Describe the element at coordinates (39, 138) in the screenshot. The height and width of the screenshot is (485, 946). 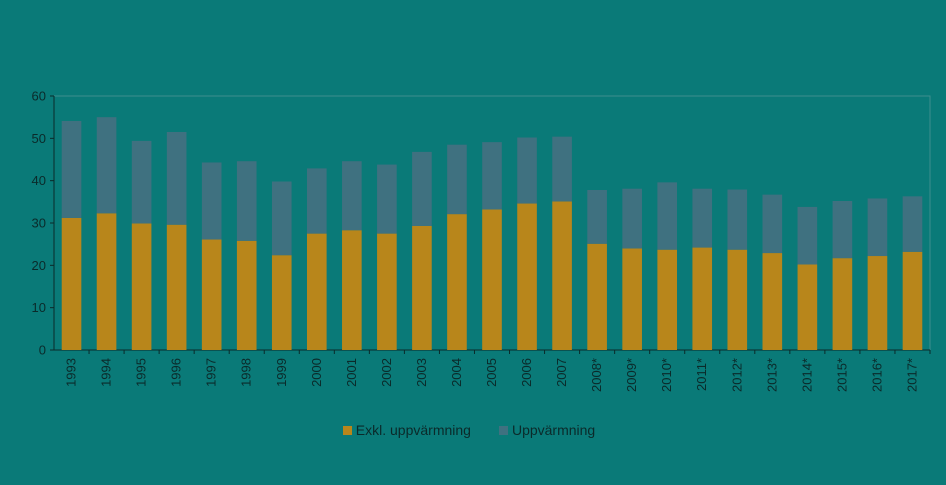
I see `y-tick-label: 50` at that location.